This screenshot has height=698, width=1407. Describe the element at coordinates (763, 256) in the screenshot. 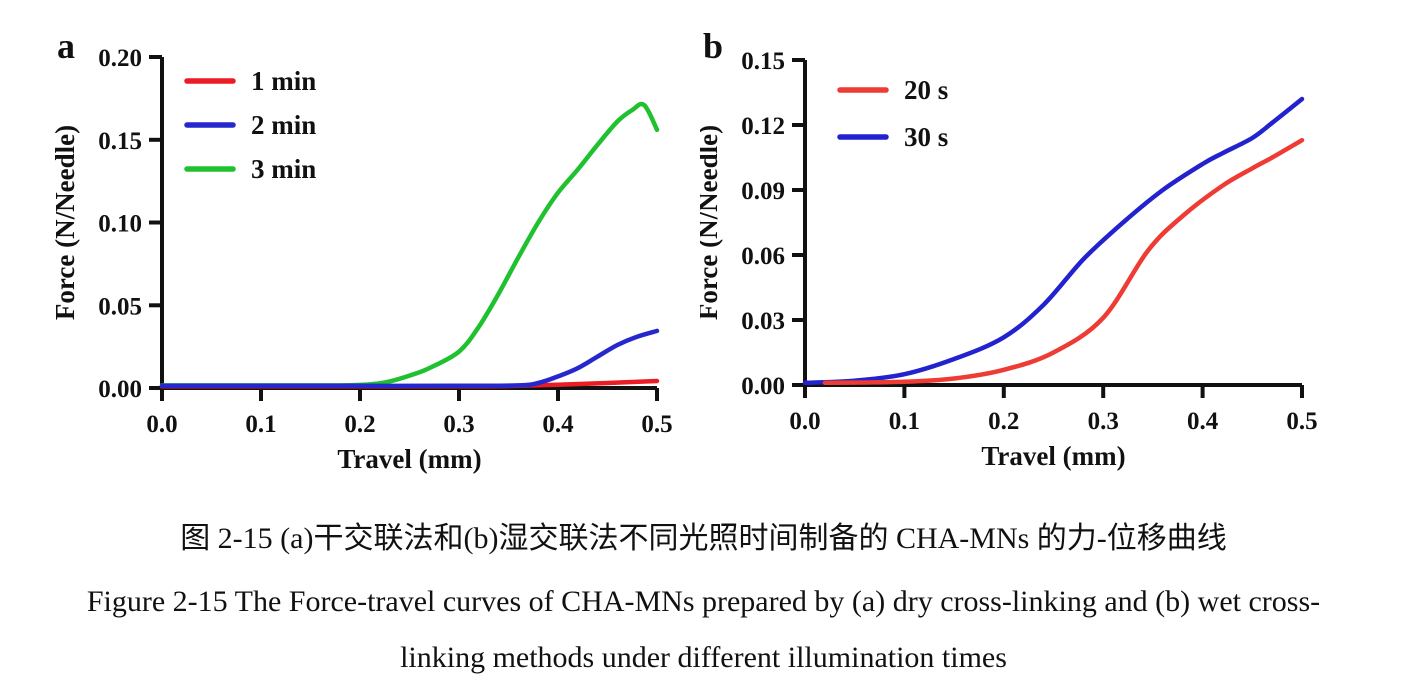

I see `y-tick-label: 0.06` at that location.